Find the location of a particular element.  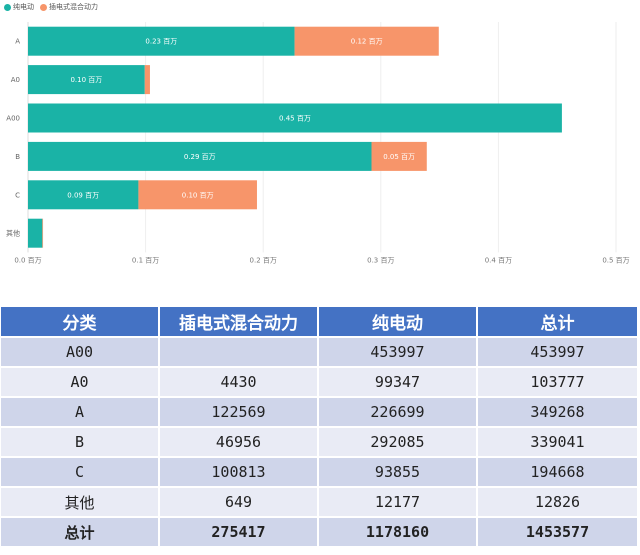

table-total-row: 总计 275417 1178160 1453577 is located at coordinates (319, 531).